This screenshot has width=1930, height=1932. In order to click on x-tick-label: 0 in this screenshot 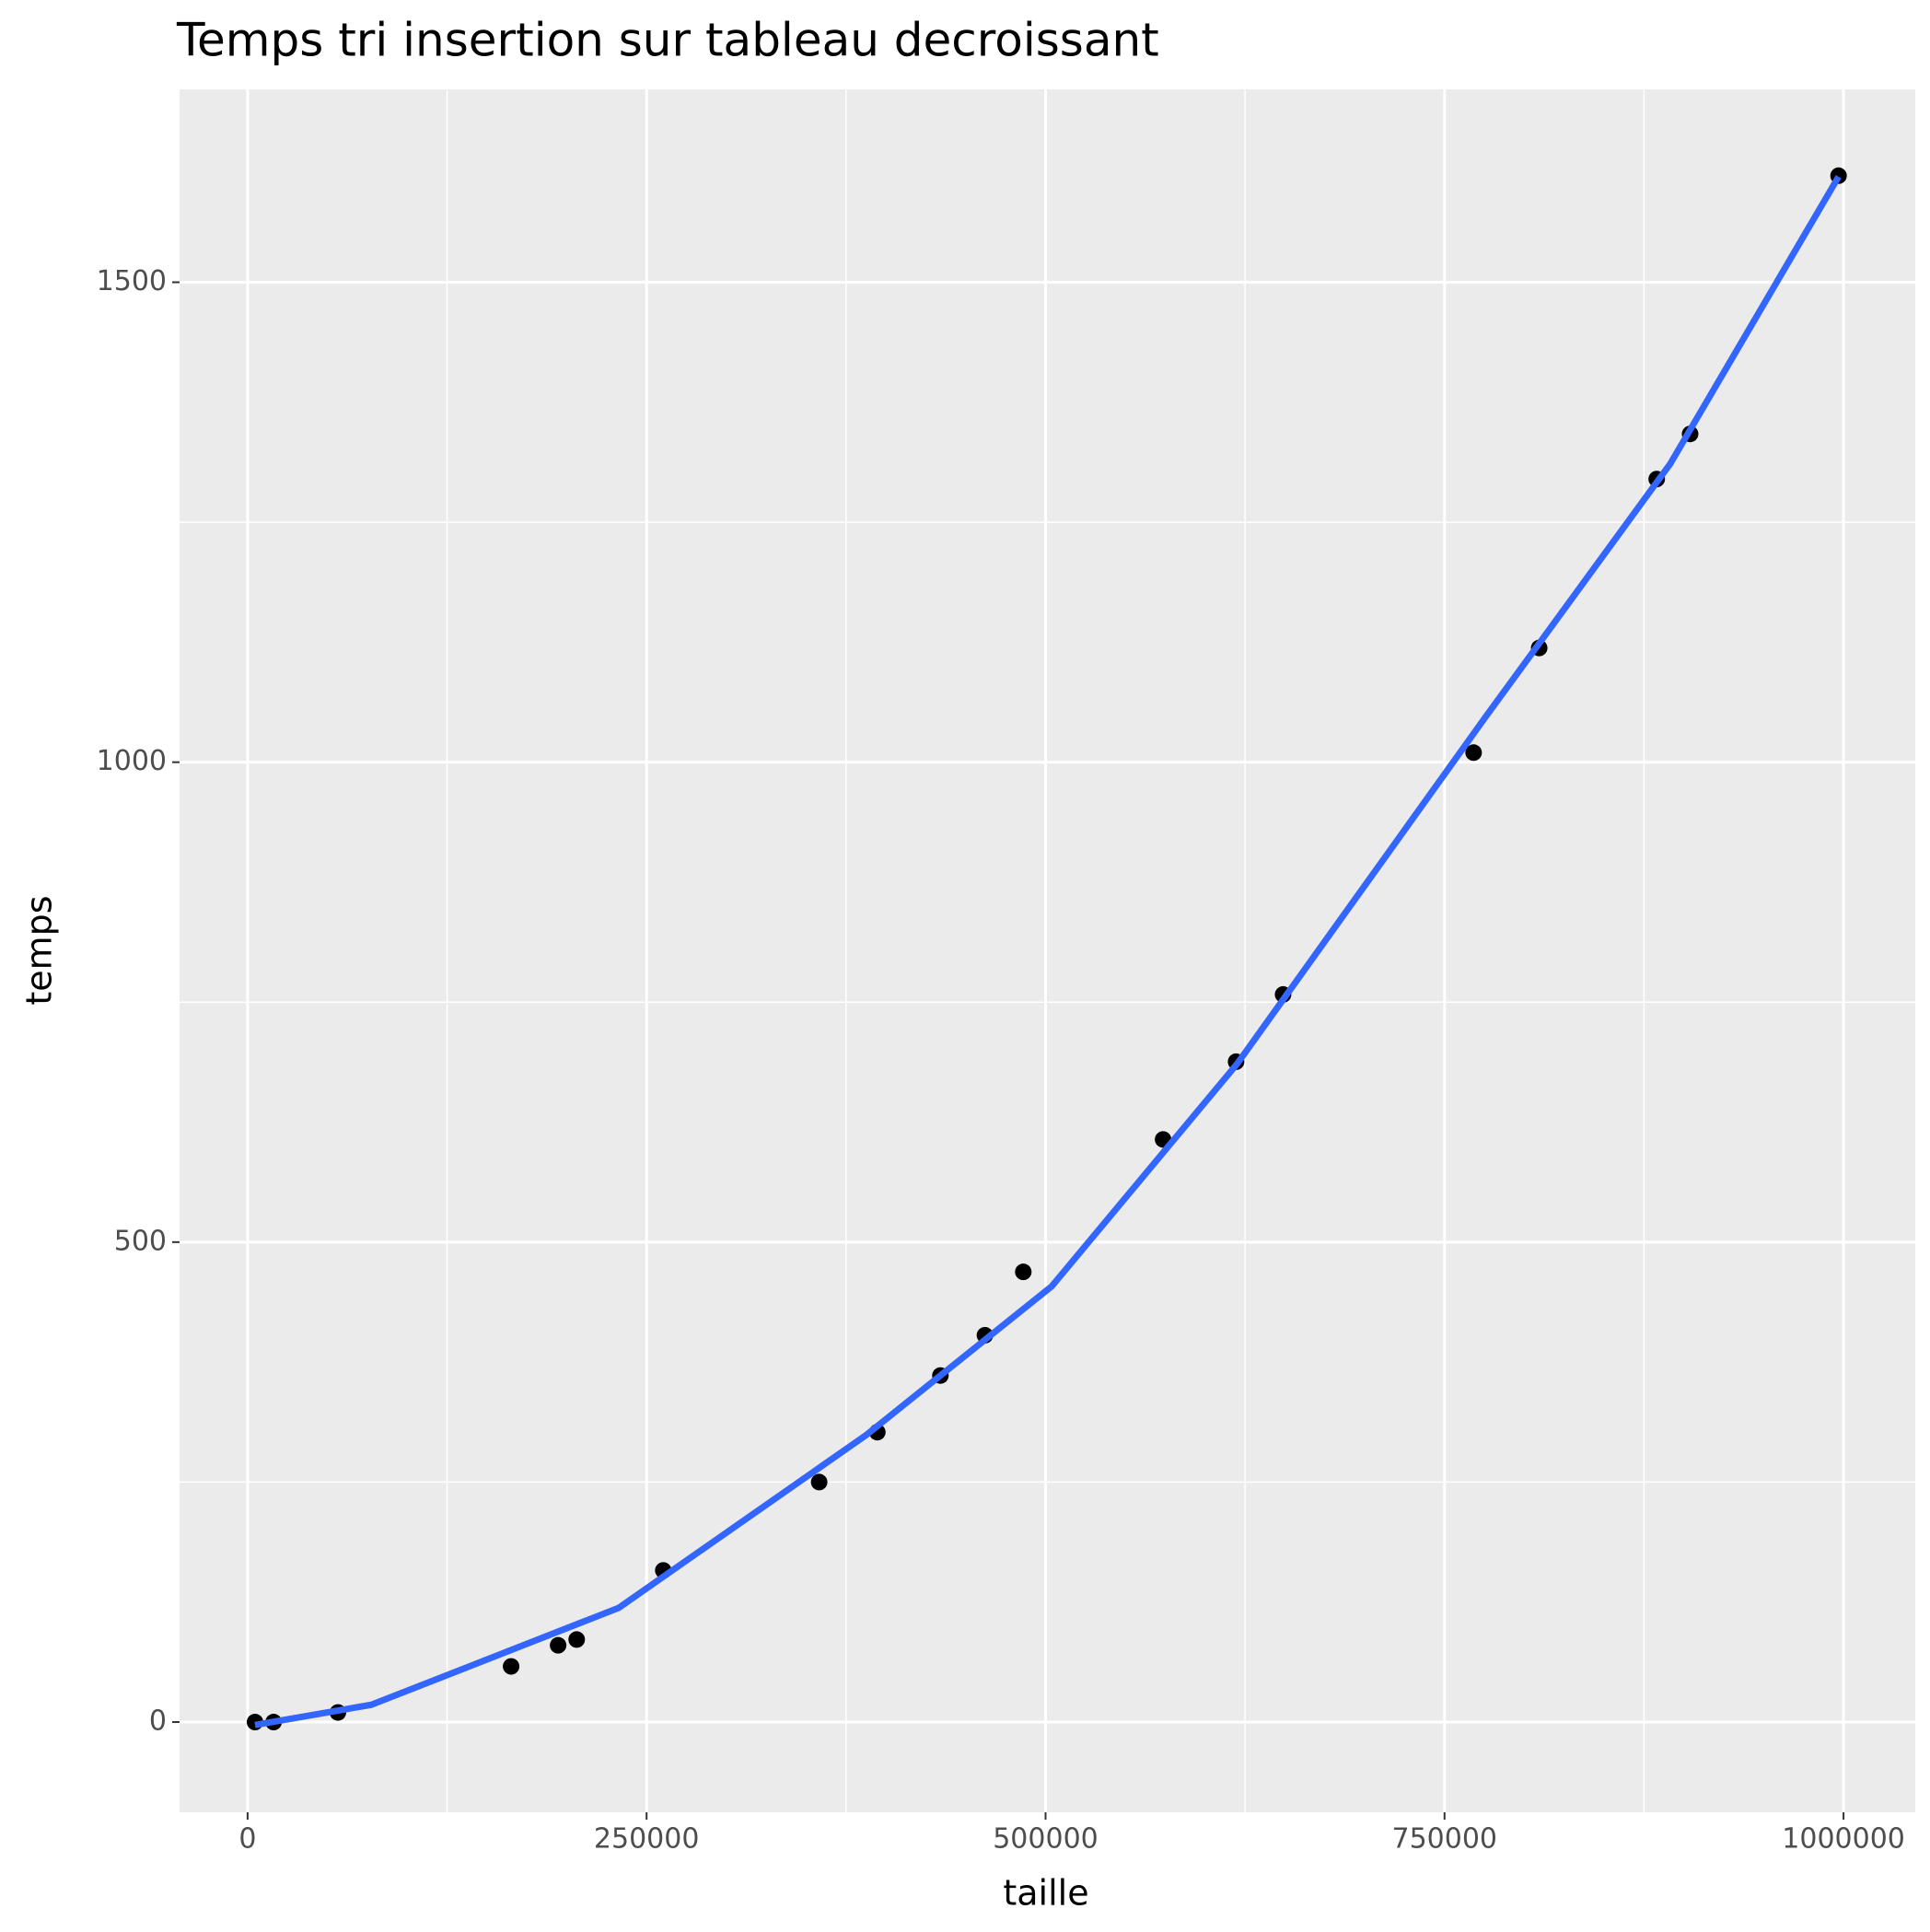, I will do `click(247, 1839)`.